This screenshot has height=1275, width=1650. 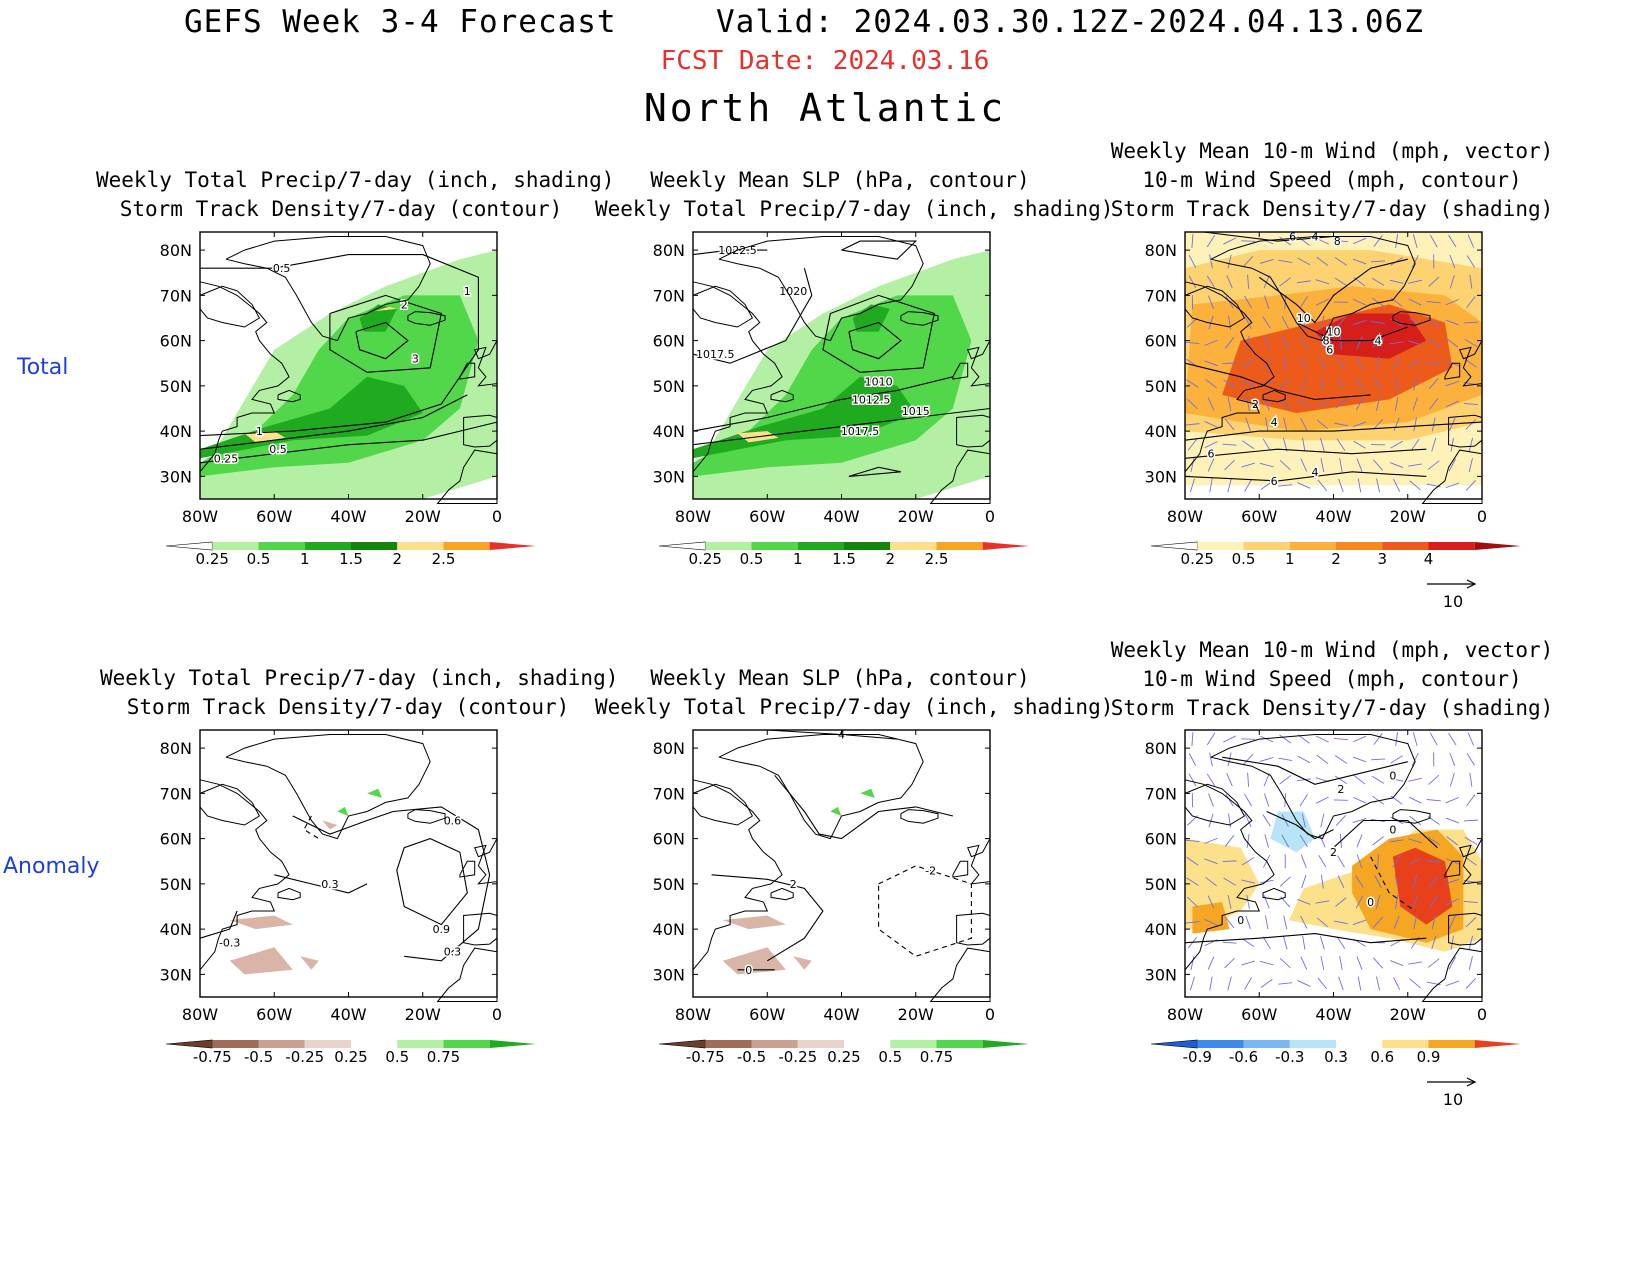 What do you see at coordinates (841, 1014) in the screenshot?
I see `lon-tick-label: 40W` at bounding box center [841, 1014].